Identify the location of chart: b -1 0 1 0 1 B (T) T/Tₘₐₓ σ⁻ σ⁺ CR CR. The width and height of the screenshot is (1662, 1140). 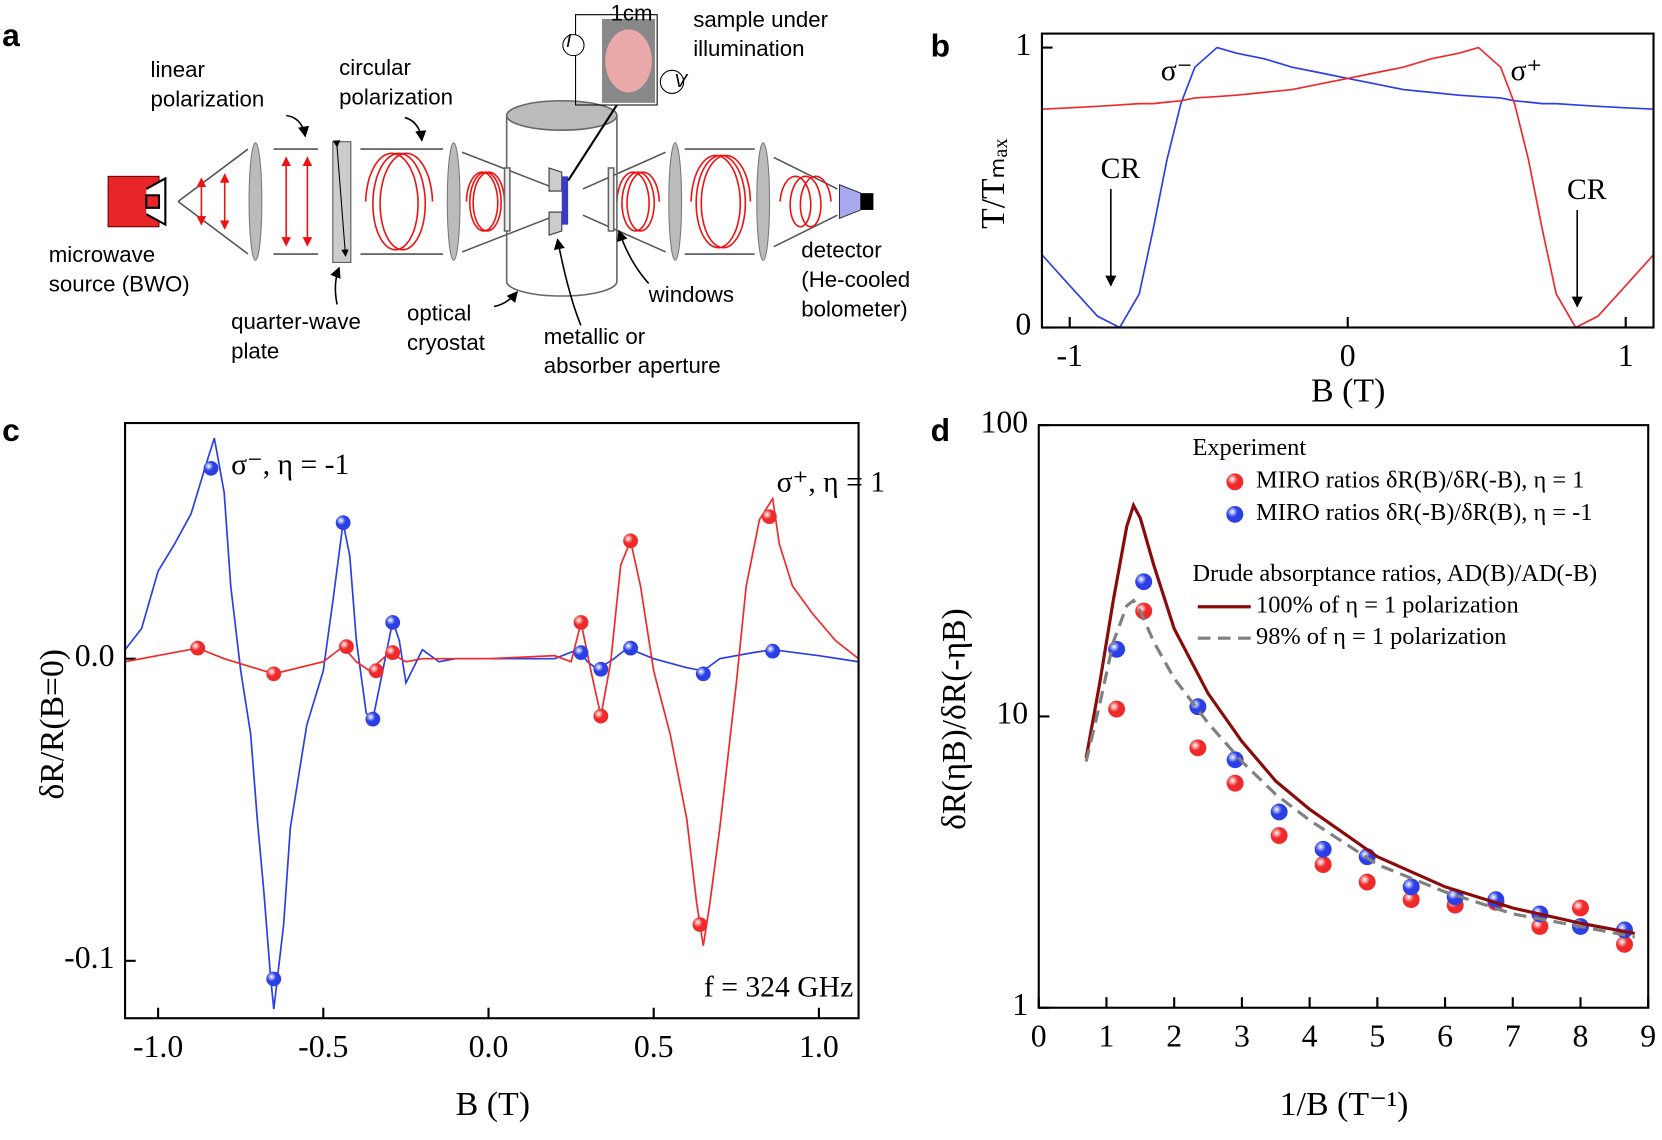
(1293, 218).